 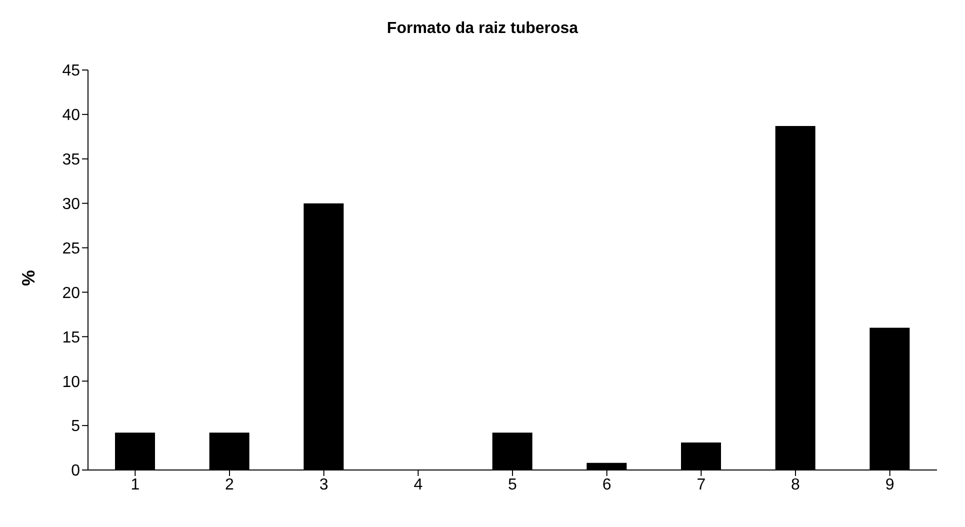 I want to click on y-axis-title: %, so click(x=28, y=278).